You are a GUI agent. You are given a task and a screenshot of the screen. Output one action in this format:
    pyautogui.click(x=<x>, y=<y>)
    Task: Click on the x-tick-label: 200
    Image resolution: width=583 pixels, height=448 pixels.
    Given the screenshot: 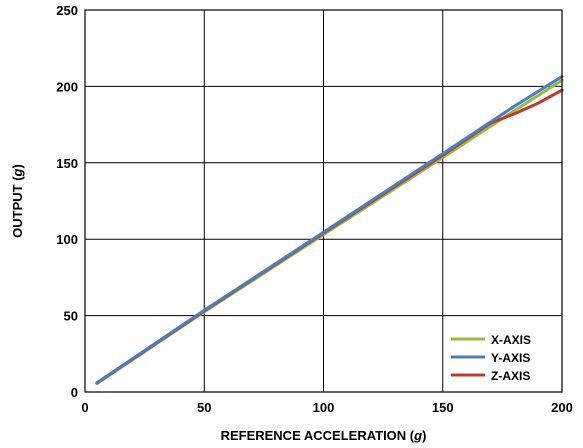 What is the action you would take?
    pyautogui.click(x=562, y=407)
    